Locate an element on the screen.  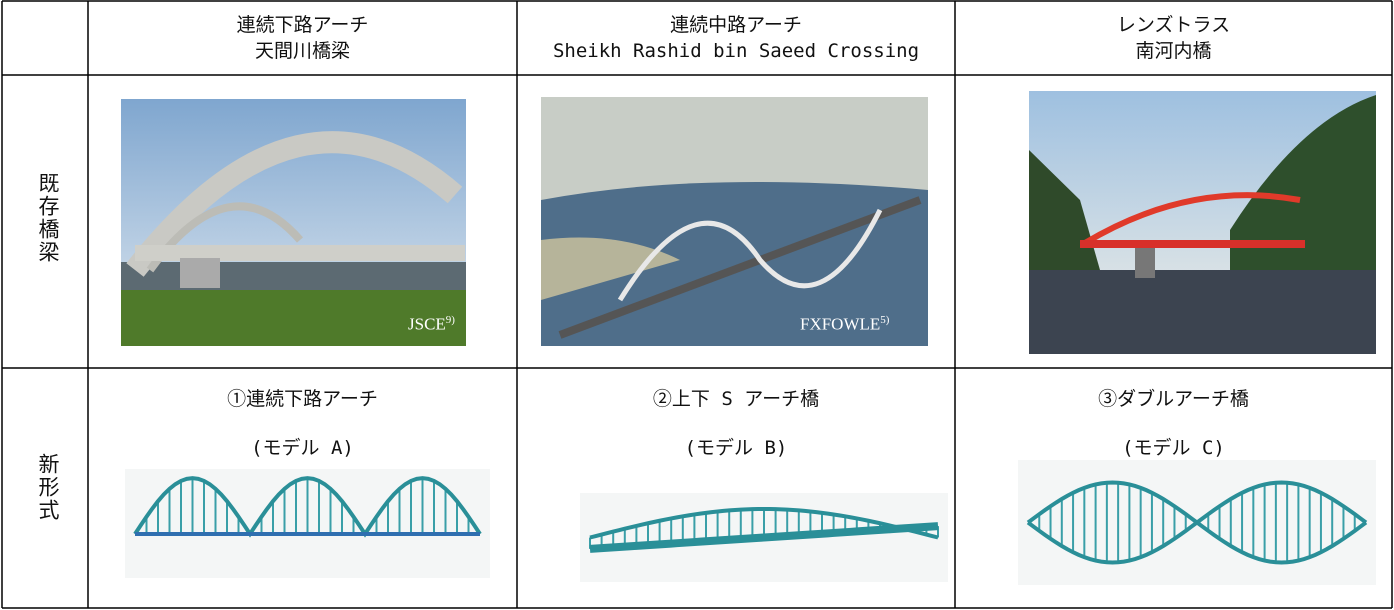
credit-note: 9) is located at coordinates (450, 320).